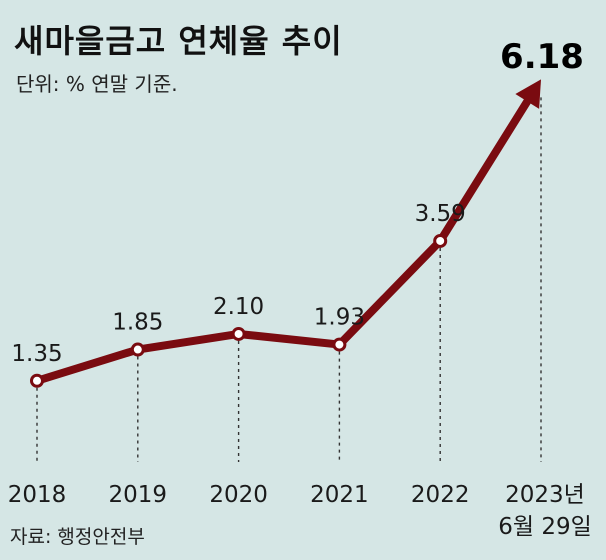 This screenshot has height=560, width=606. Describe the element at coordinates (77, 537) in the screenshot. I see `source-note: 자료: 행정안전부` at that location.